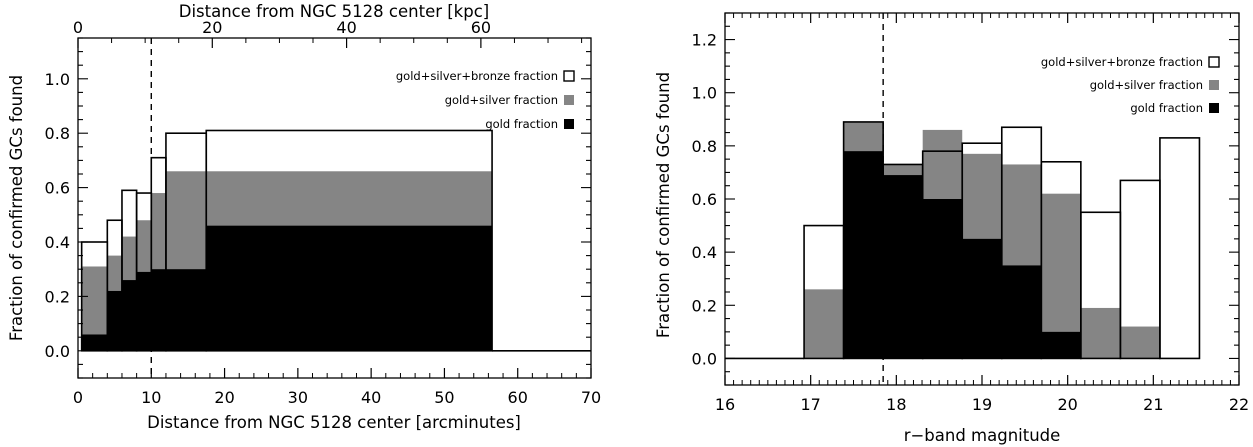  What do you see at coordinates (704, 252) in the screenshot?
I see `right-y-tick-label: 0.4` at bounding box center [704, 252].